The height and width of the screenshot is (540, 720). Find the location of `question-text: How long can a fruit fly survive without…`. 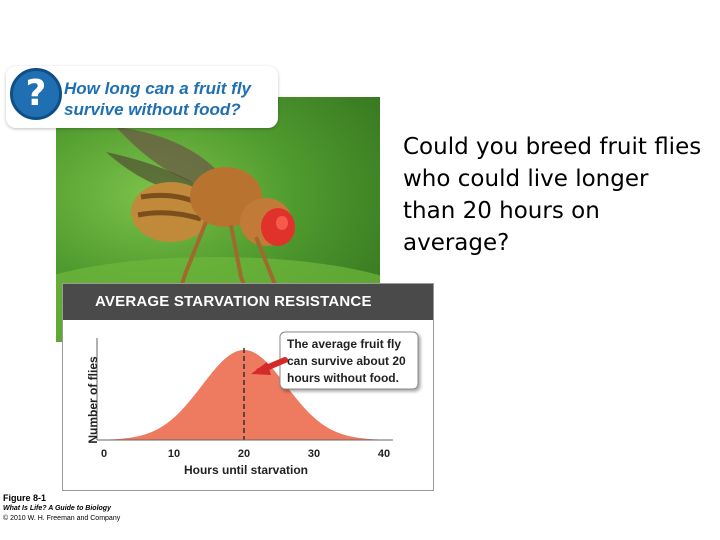

question-text: How long can a fruit fly survive without… is located at coordinates (158, 99).